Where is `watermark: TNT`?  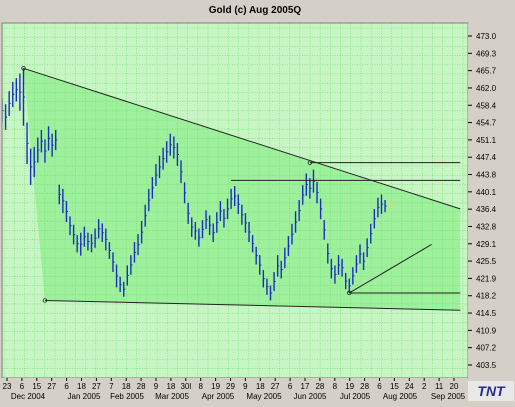 watermark: TNT is located at coordinates (491, 391).